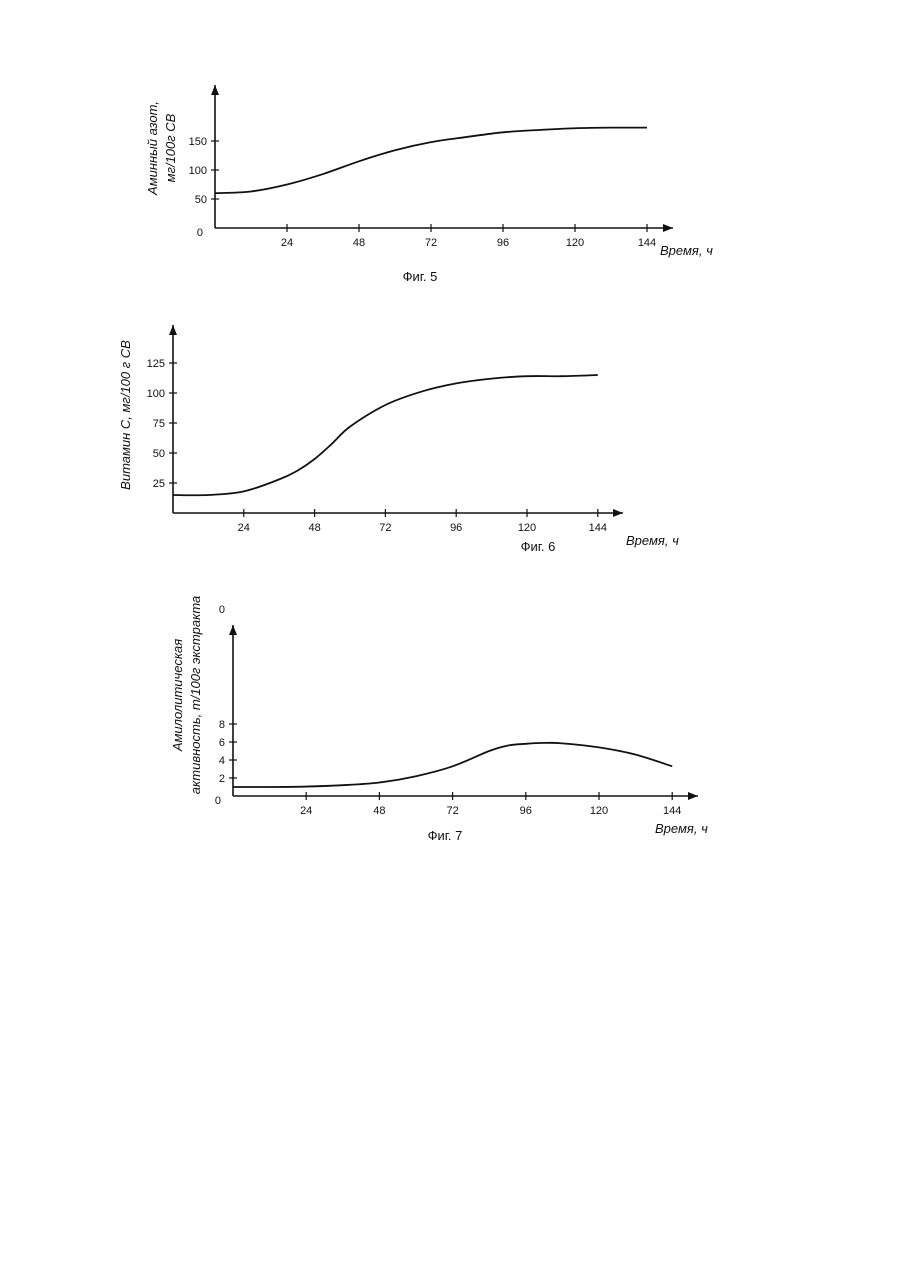 The image size is (901, 1273). Describe the element at coordinates (222, 725) in the screenshot. I see `y-tick-label: 8` at that location.